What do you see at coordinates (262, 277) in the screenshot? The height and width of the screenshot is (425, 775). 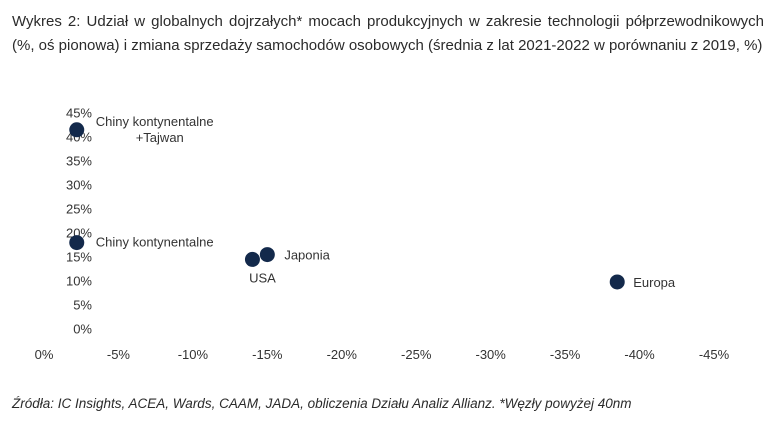 I see `data-point-label: USA` at bounding box center [262, 277].